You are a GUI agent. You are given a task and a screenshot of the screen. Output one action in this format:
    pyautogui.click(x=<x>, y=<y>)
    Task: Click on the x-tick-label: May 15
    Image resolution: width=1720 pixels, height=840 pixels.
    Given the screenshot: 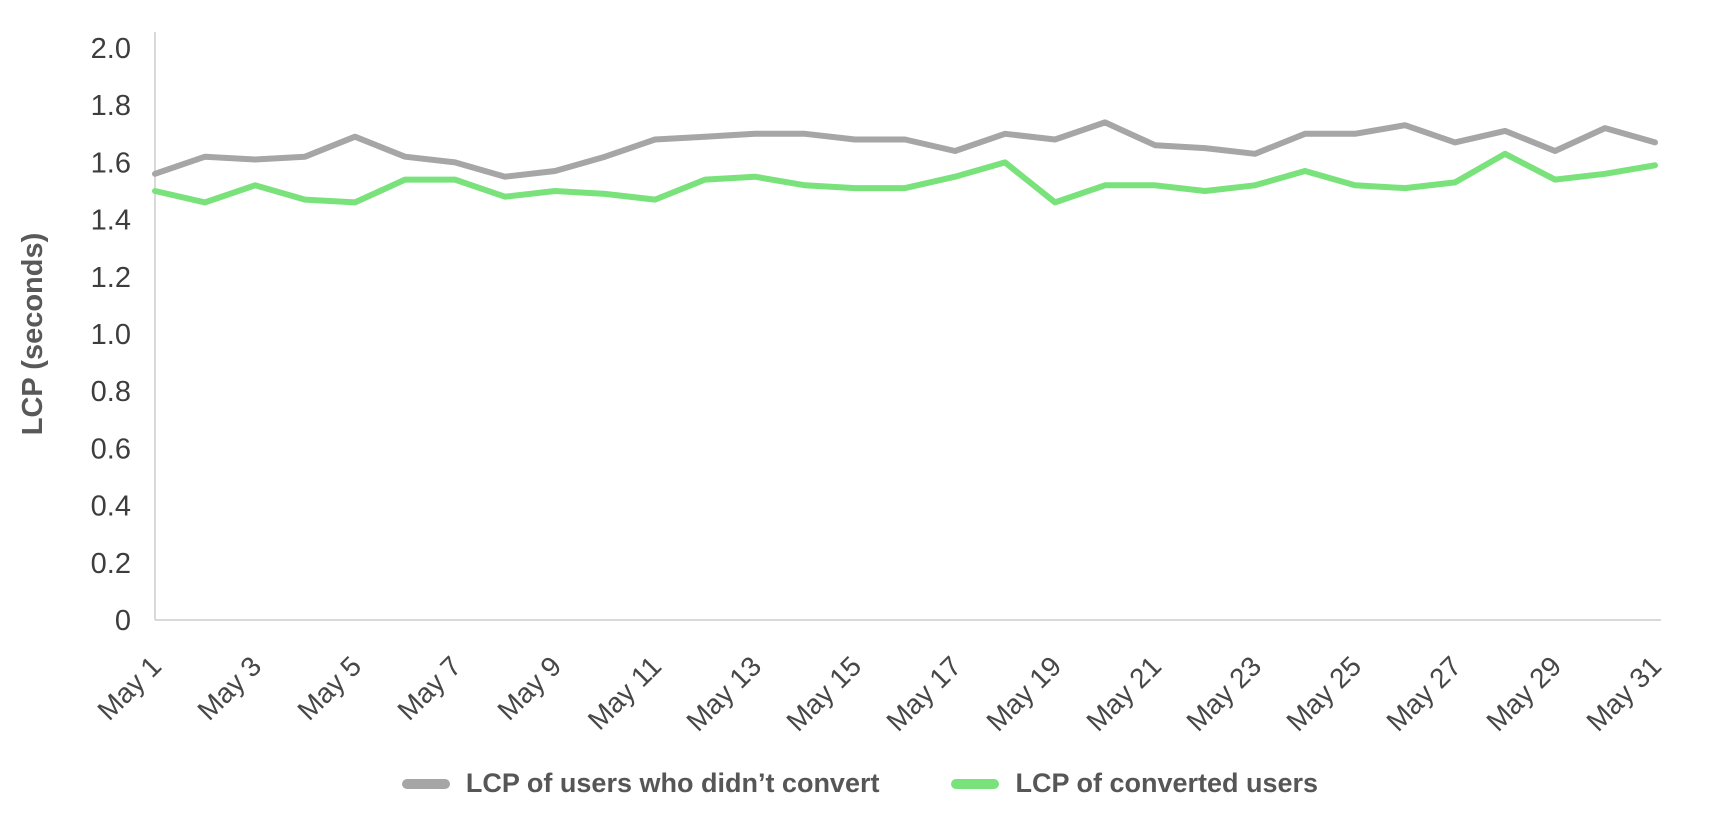 What is the action you would take?
    pyautogui.click(x=823, y=693)
    